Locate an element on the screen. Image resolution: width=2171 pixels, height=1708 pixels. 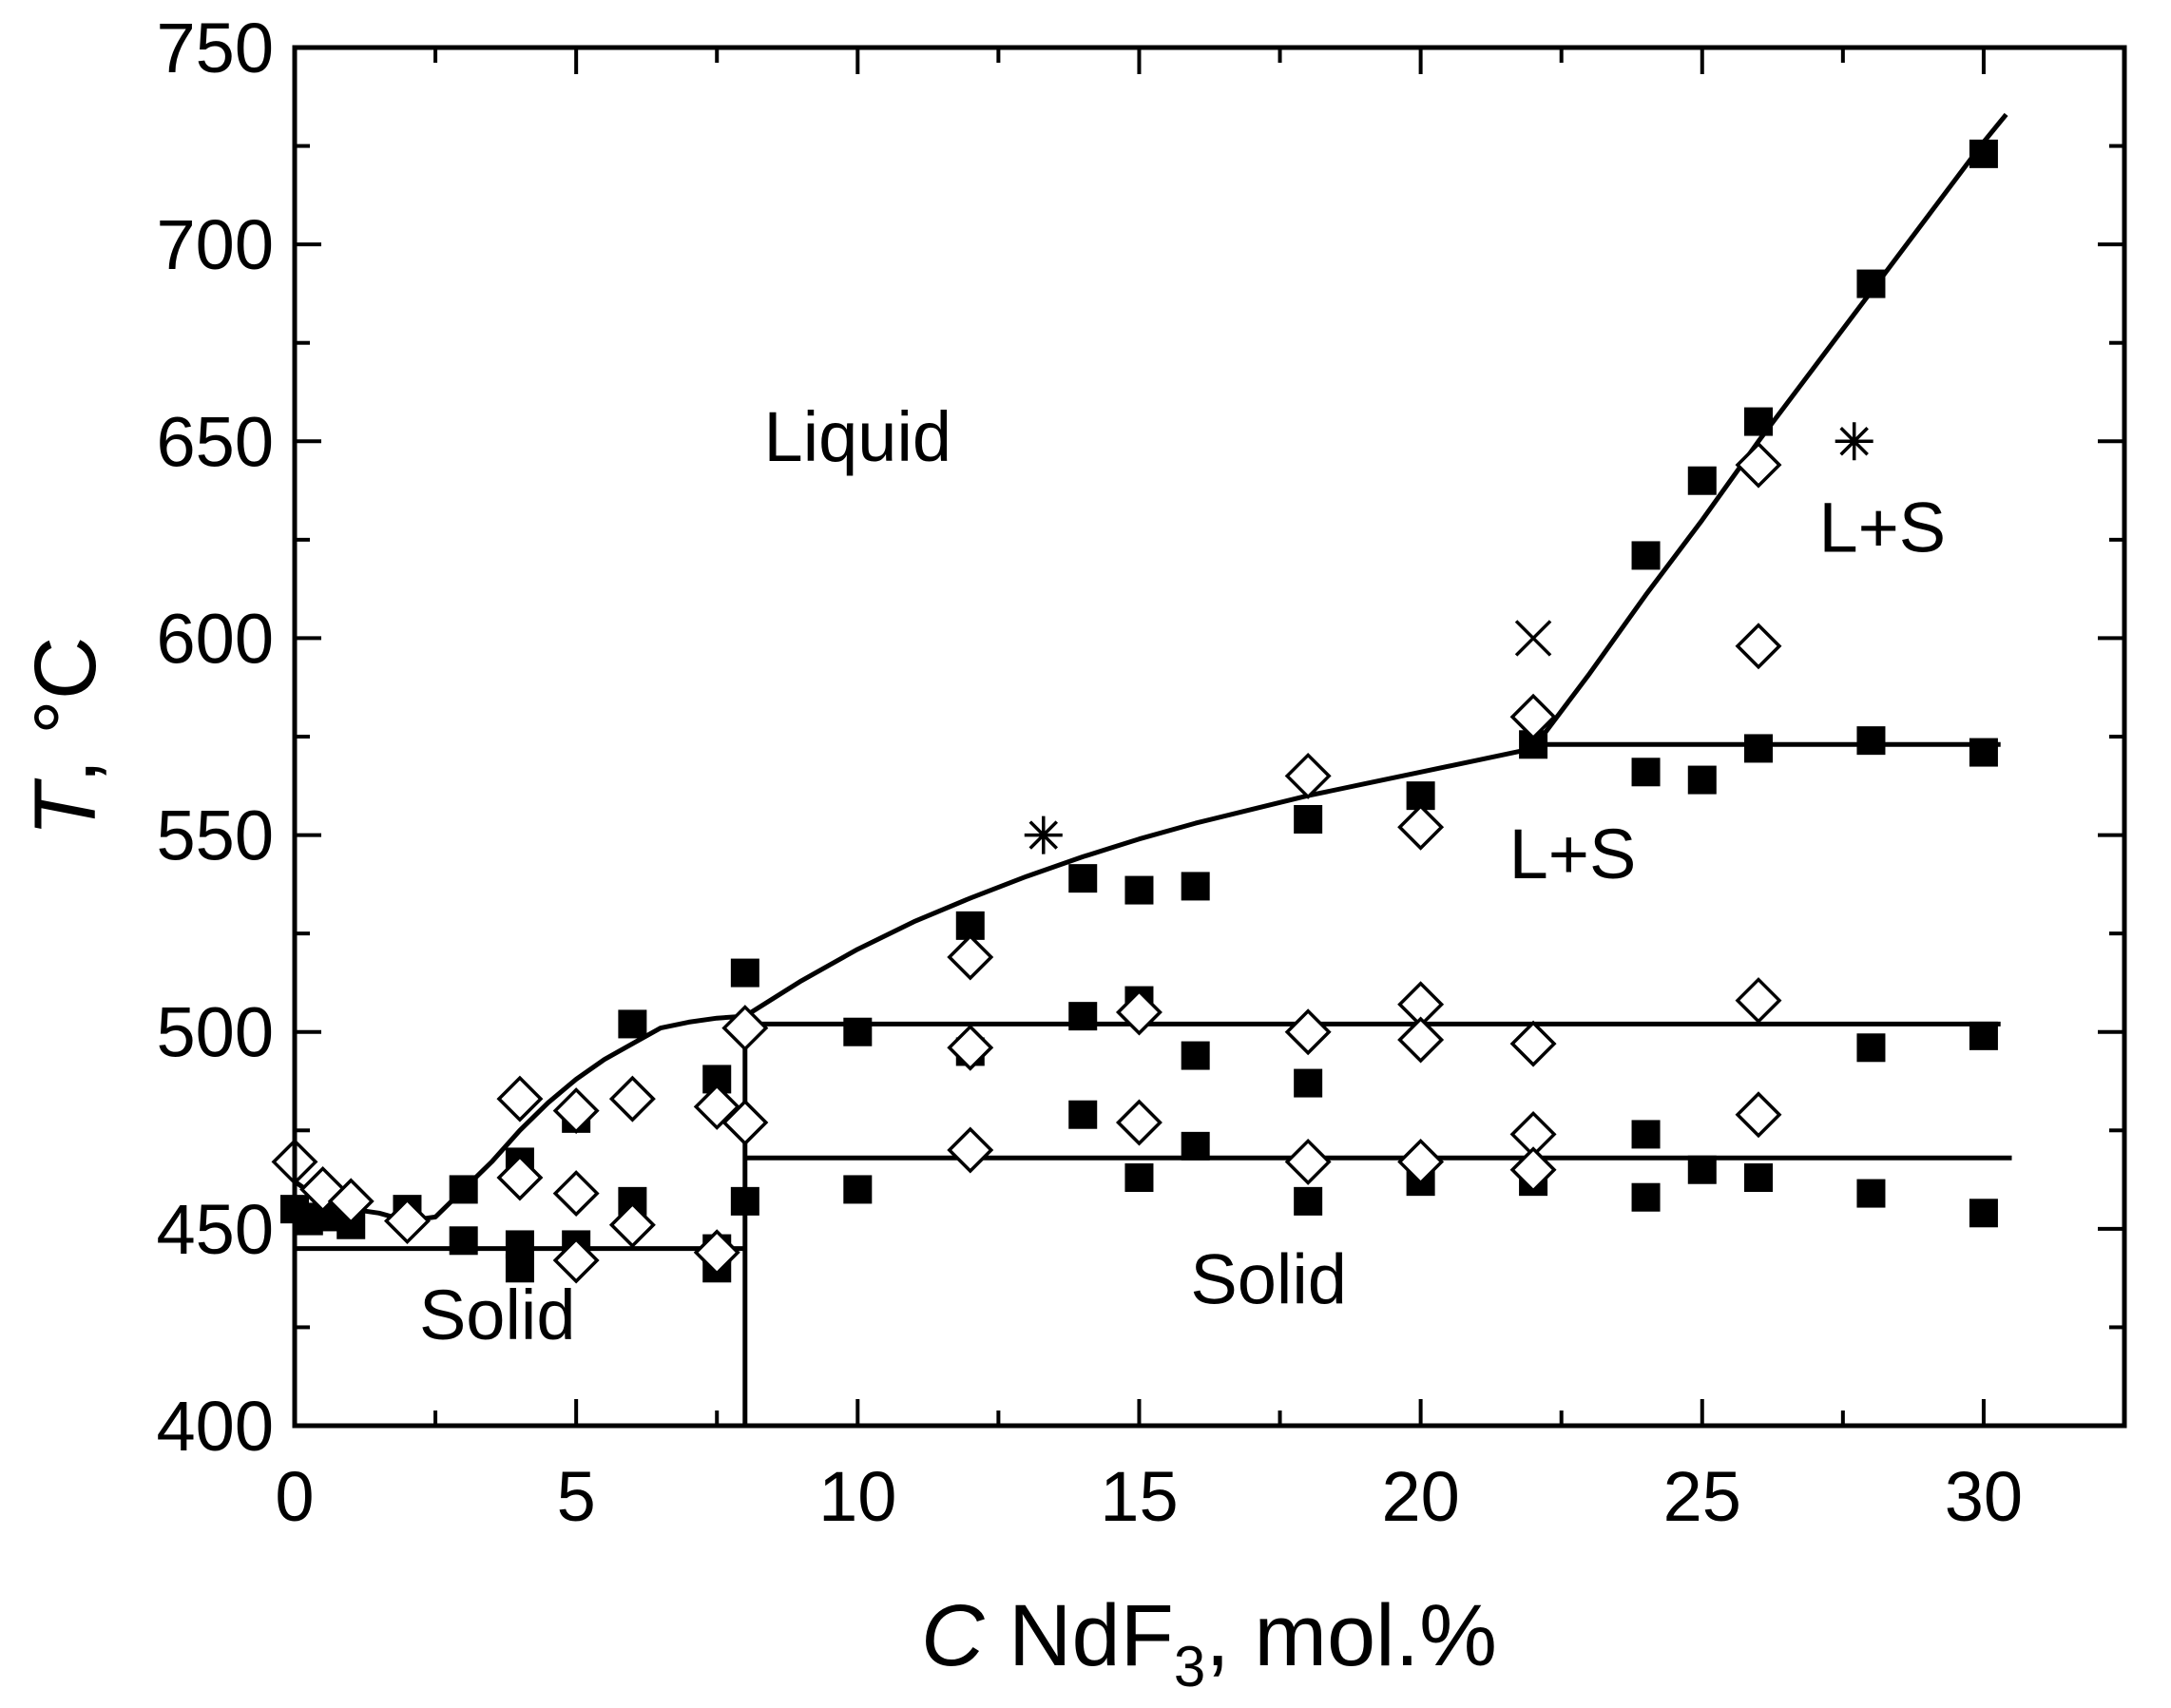
y-axis-title: T, °C is located at coordinates (65, 737).